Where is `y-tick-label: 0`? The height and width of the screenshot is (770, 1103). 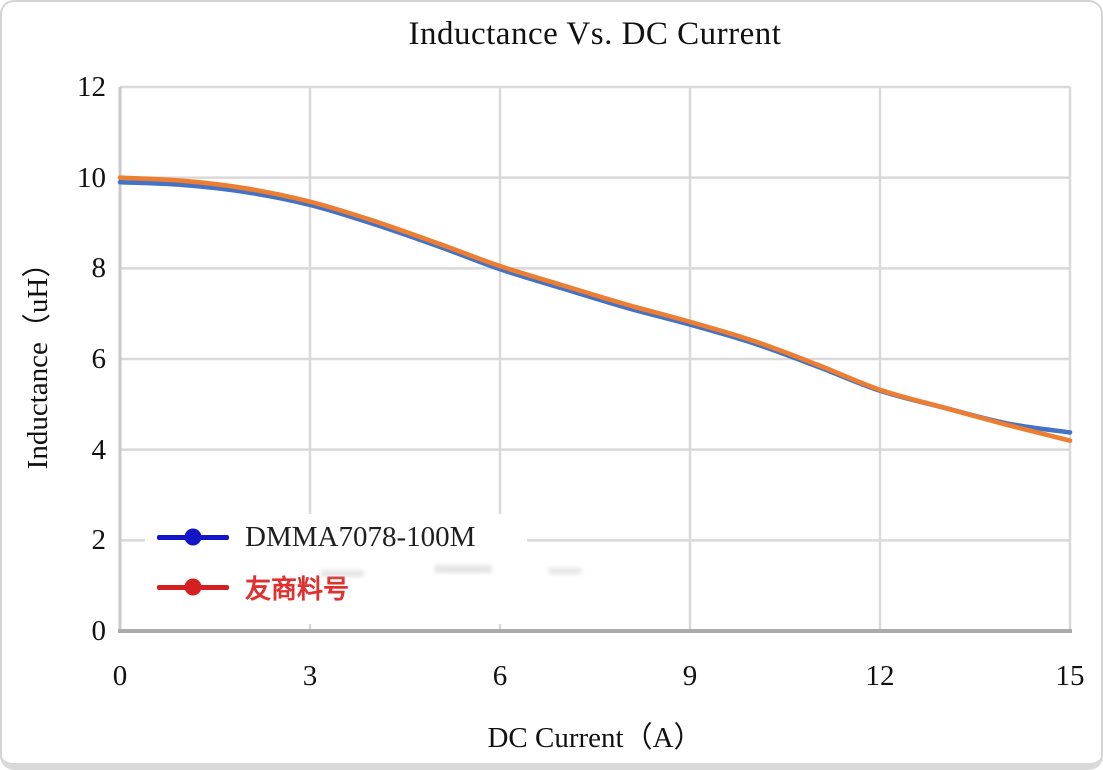 y-tick-label: 0 is located at coordinates (99, 631).